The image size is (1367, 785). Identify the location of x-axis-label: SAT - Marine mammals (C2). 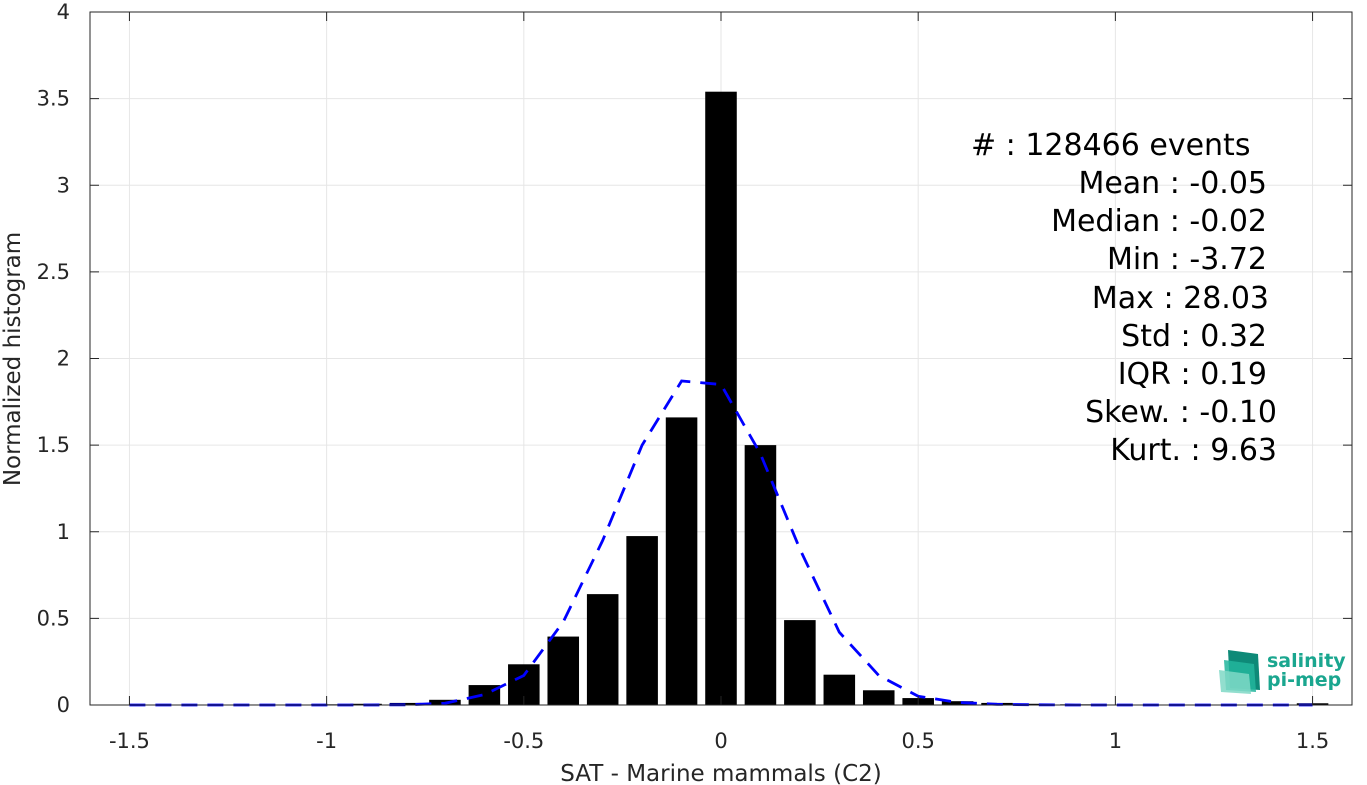
(721, 773).